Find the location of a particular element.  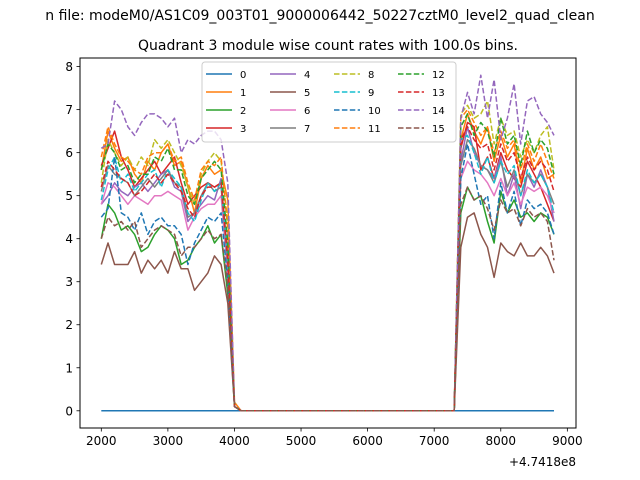

y-tick-label-4: 4 is located at coordinates (69, 239).